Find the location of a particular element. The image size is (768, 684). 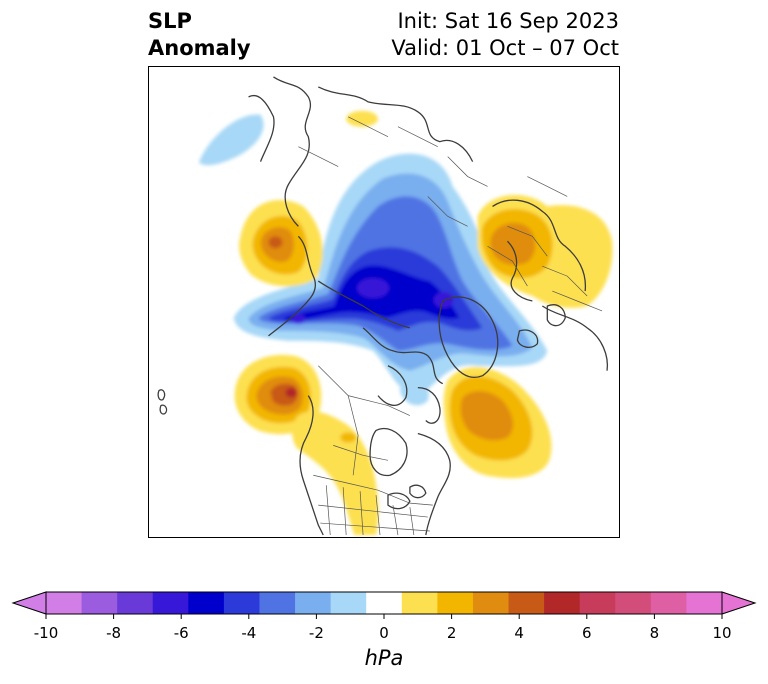

neg-anomaly-core-bering is located at coordinates (298, 318).